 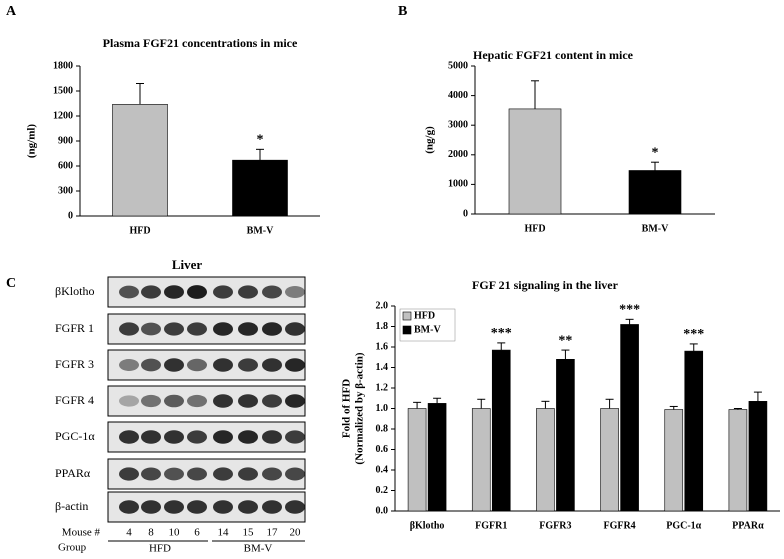 I want to click on y-tick-label: 0.6, so click(x=382, y=449).